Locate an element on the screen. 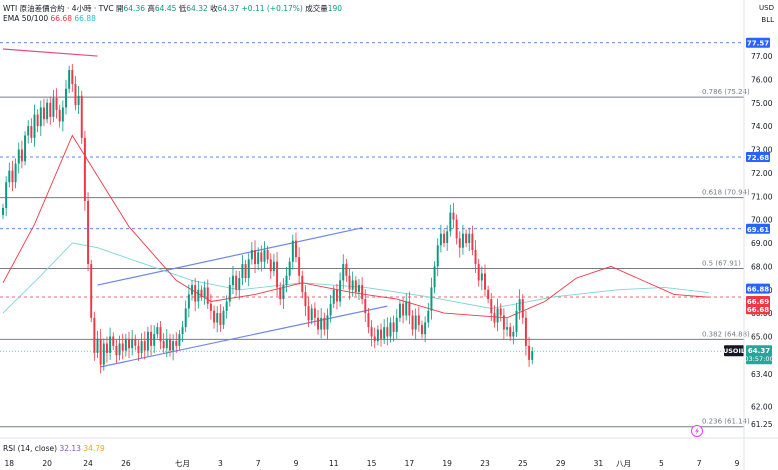 The height and width of the screenshot is (470, 778). x-tick-label-10: 17 is located at coordinates (410, 463).